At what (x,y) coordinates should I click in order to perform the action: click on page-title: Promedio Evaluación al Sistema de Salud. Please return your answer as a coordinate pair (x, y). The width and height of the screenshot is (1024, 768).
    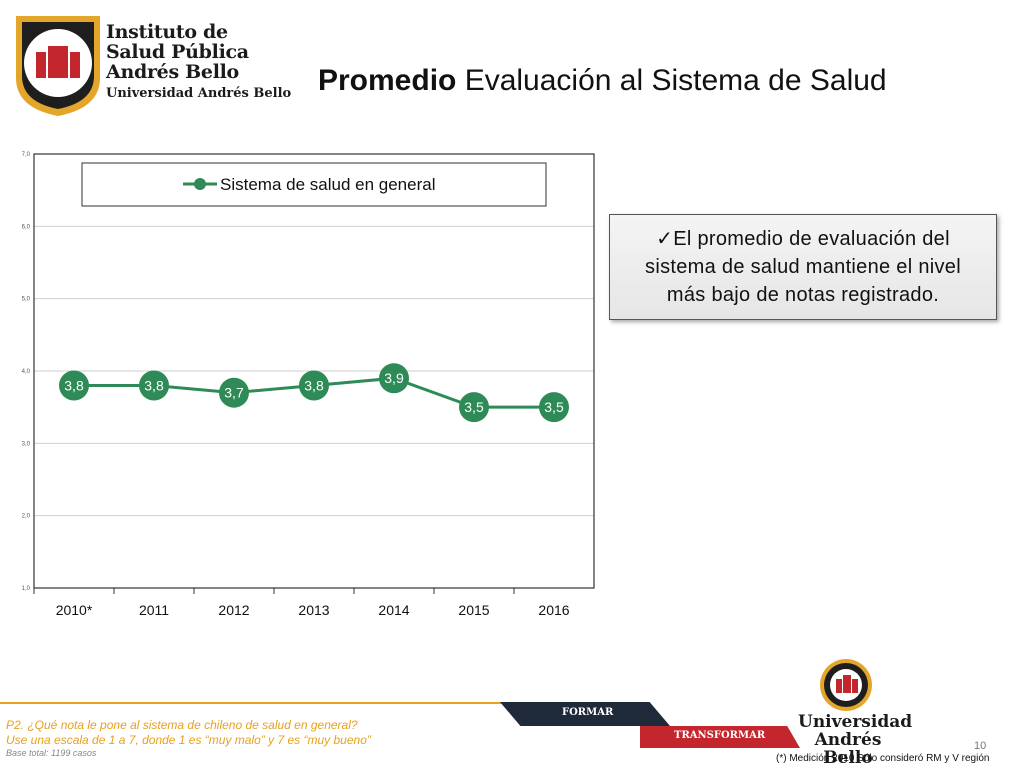
    Looking at the image, I should click on (602, 81).